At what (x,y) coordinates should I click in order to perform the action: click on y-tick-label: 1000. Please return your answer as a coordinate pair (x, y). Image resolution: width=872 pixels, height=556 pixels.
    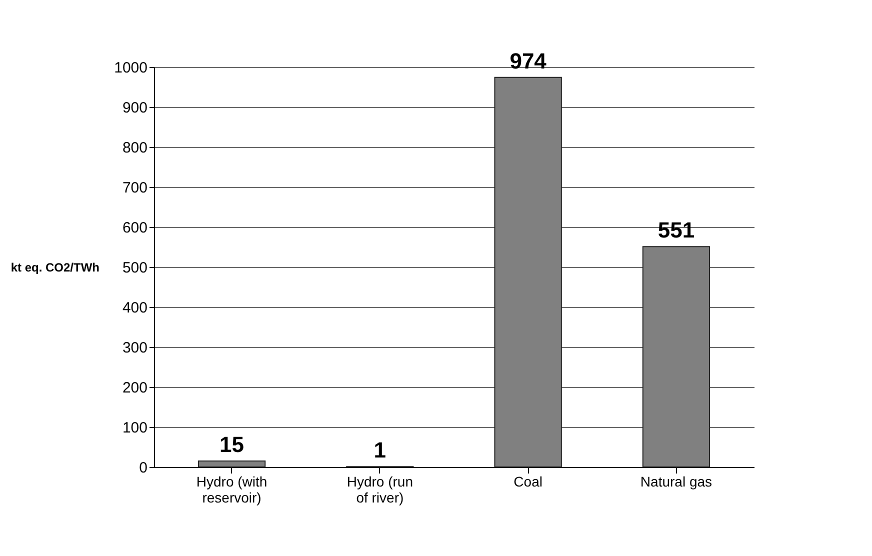
    Looking at the image, I should click on (131, 68).